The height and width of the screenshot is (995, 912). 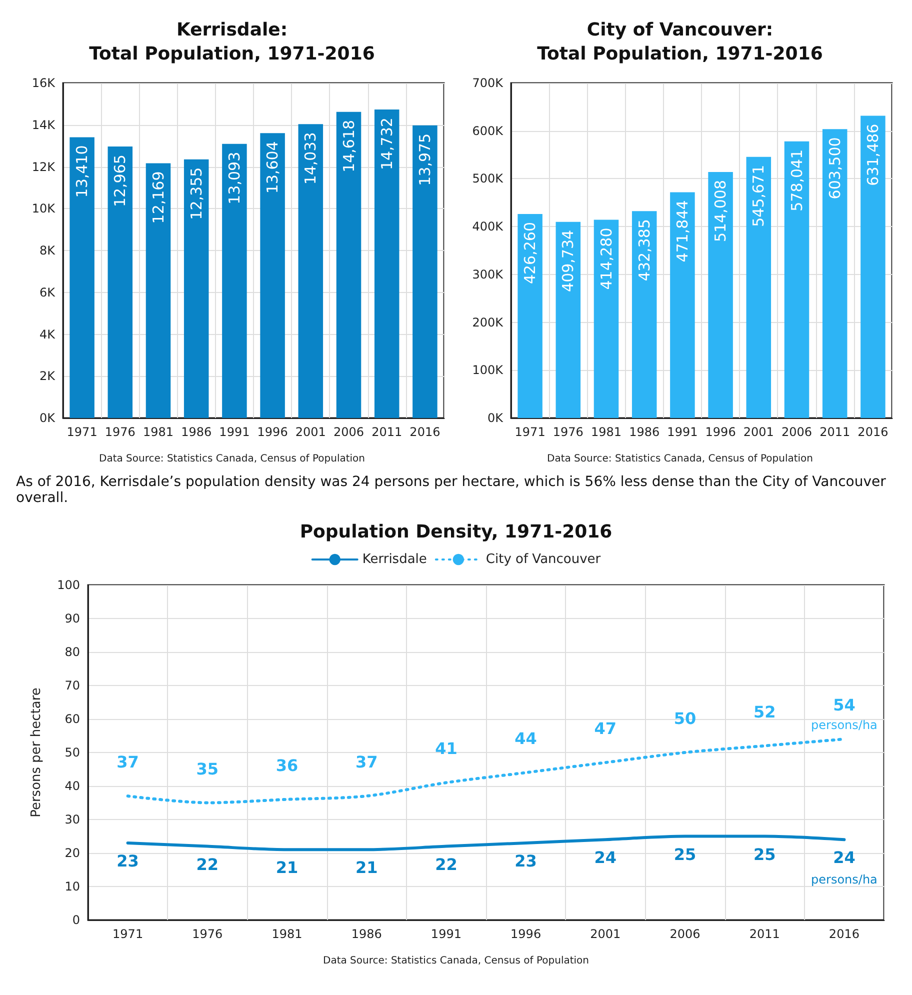 What do you see at coordinates (446, 864) in the screenshot?
I see `data-label: 22` at bounding box center [446, 864].